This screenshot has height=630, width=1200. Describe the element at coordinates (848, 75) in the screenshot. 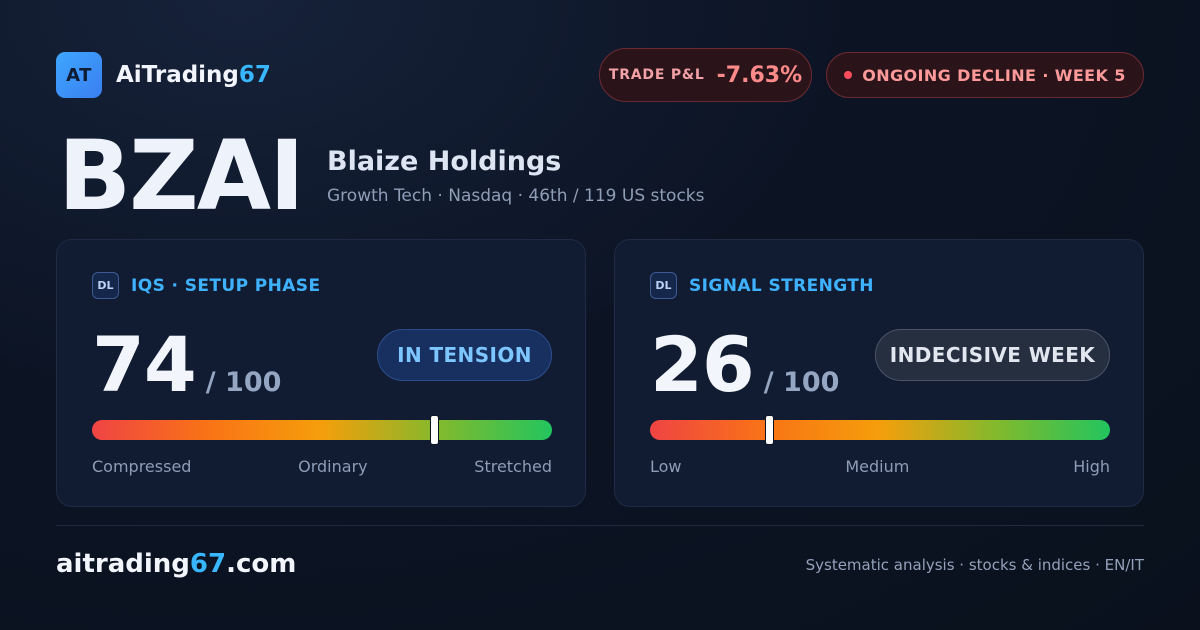

I see `red-dot-icon` at that location.